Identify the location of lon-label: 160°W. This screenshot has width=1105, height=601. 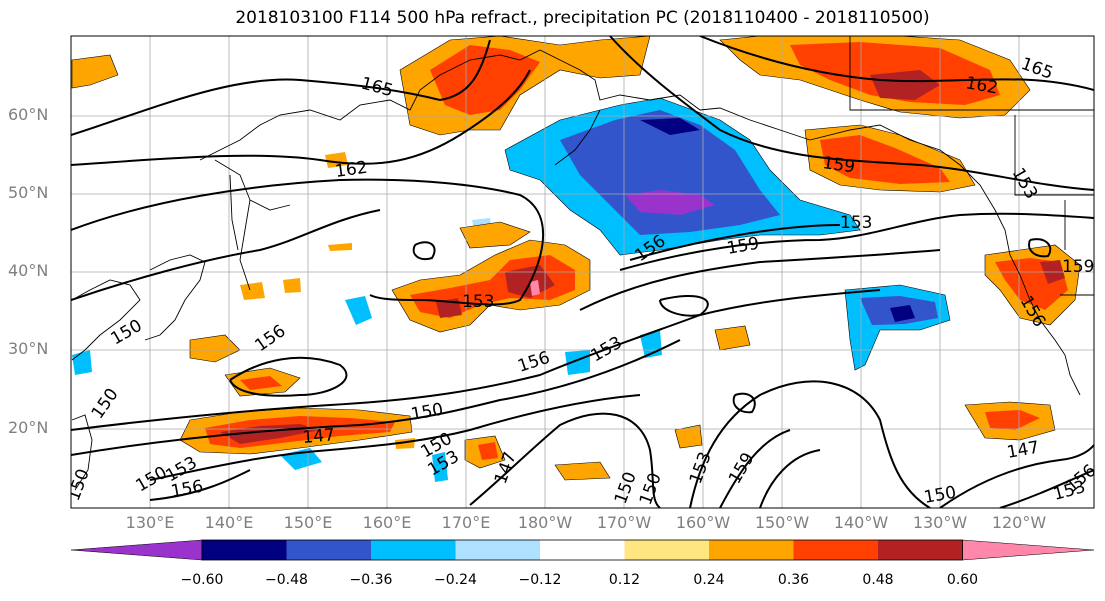
(703, 522).